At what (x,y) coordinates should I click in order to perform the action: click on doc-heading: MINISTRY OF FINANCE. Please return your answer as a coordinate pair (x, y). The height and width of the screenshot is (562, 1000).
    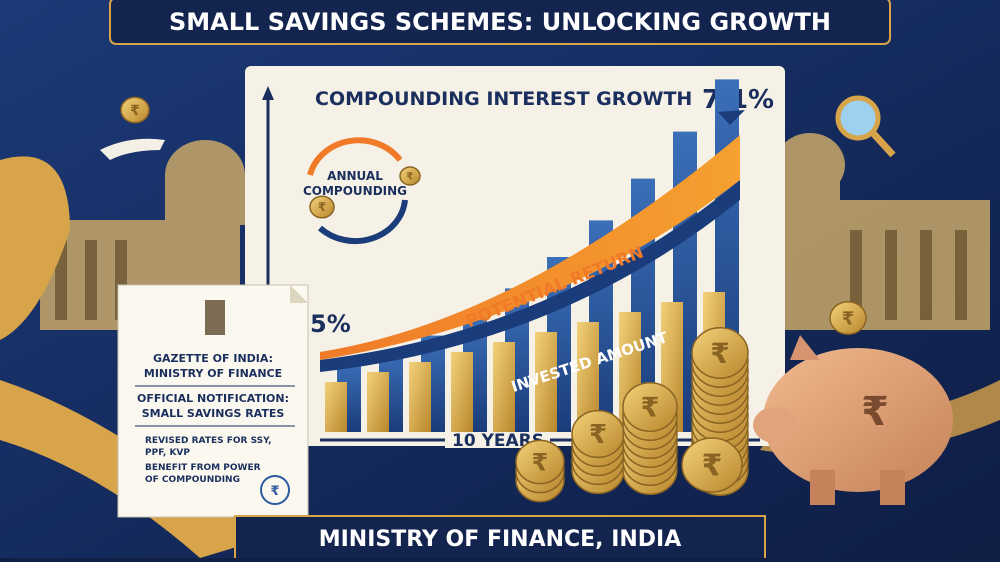
    Looking at the image, I should click on (213, 373).